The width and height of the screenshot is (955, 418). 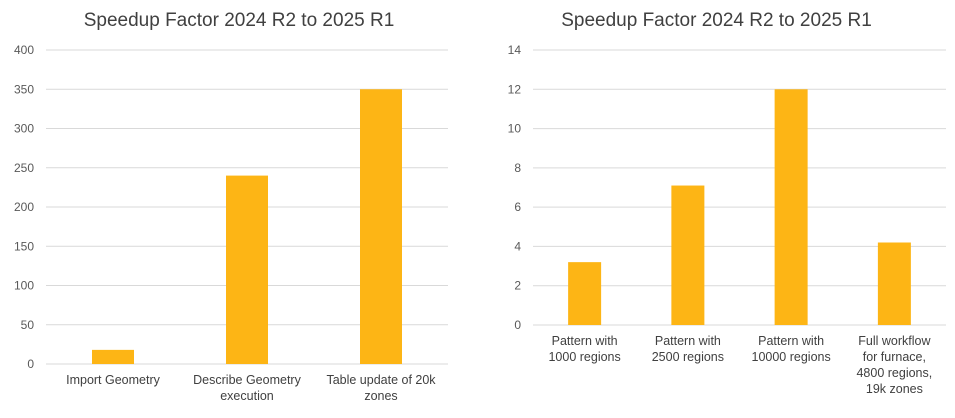 What do you see at coordinates (517, 207) in the screenshot?
I see `y-tick-label: 6` at bounding box center [517, 207].